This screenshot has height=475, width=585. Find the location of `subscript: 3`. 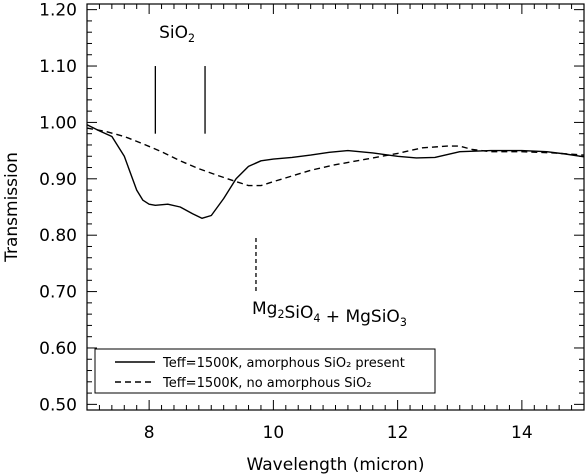

subscript: 3 is located at coordinates (403, 322).